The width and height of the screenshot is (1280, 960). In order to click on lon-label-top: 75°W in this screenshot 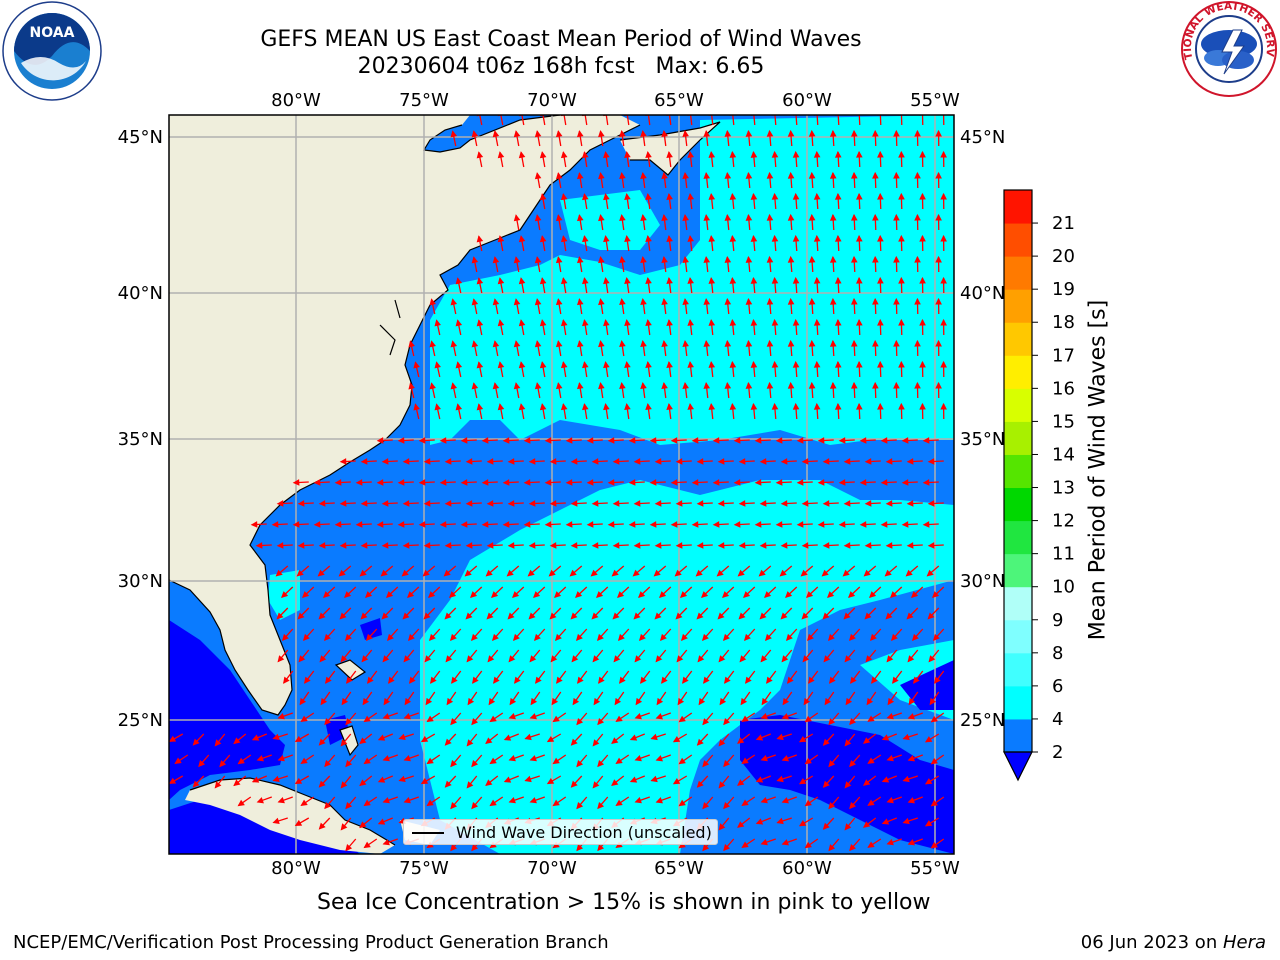, I will do `click(424, 100)`.